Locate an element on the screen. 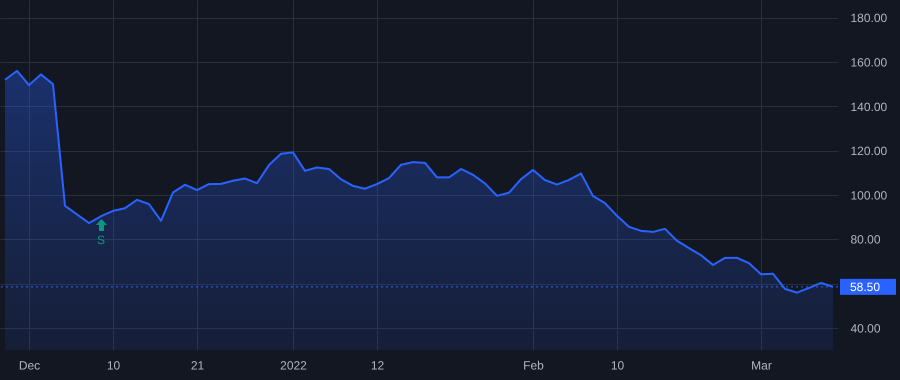 The width and height of the screenshot is (900, 380). y-tick-label: 160.00 is located at coordinates (869, 63).